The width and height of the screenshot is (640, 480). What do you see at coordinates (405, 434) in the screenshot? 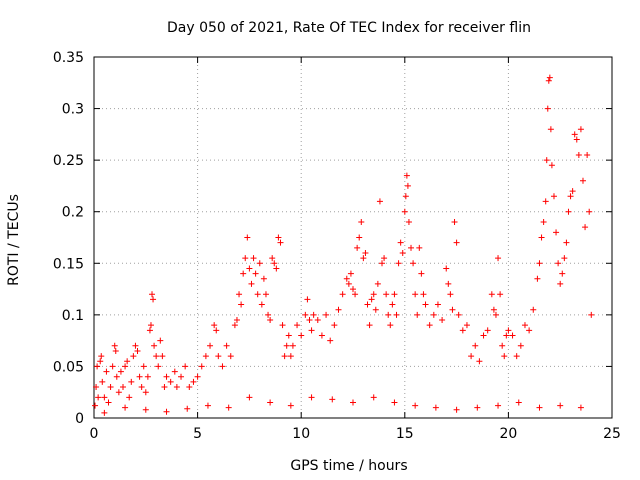
I see `x-tick-label: 15` at bounding box center [405, 434].